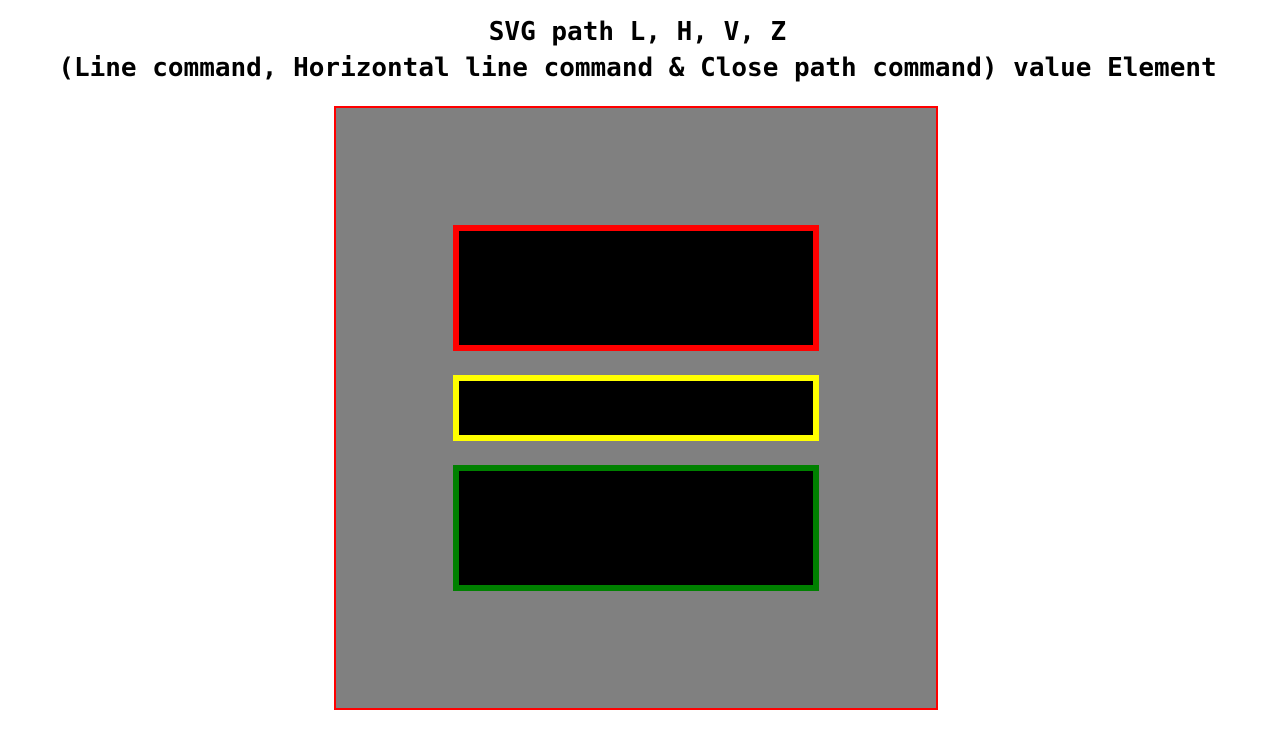 The height and width of the screenshot is (733, 1275). I want to click on green-outlined-rect, so click(636, 528).